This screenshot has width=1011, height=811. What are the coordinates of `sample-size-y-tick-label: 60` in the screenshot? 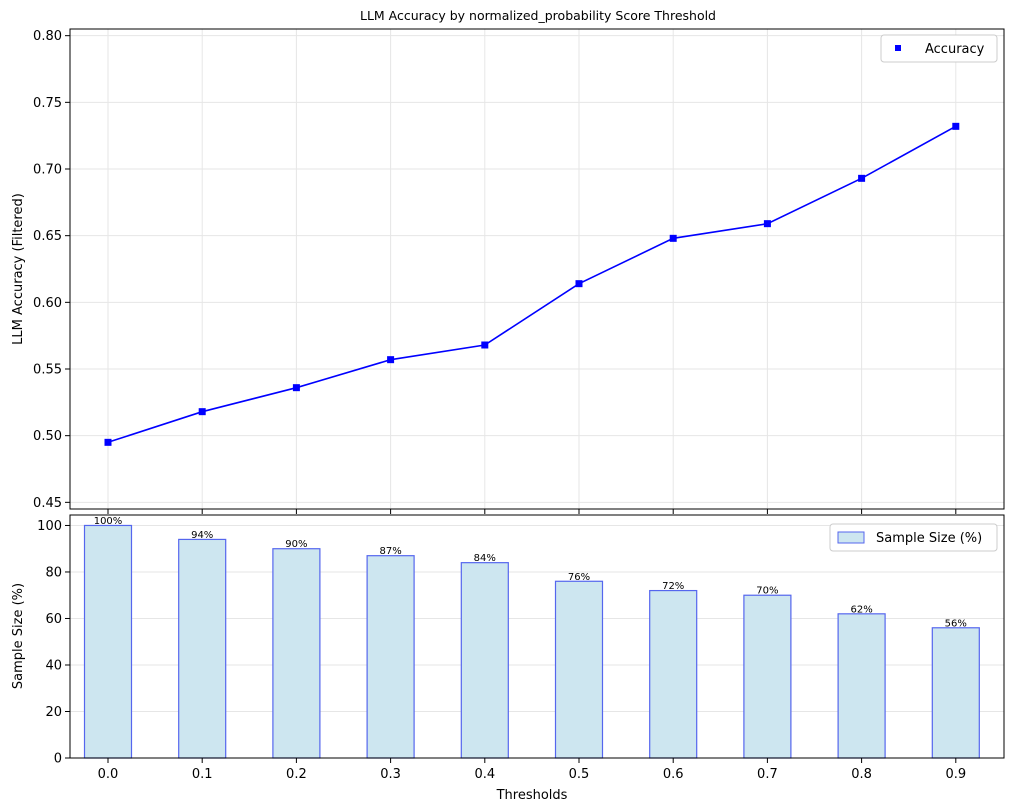 It's located at (53, 619).